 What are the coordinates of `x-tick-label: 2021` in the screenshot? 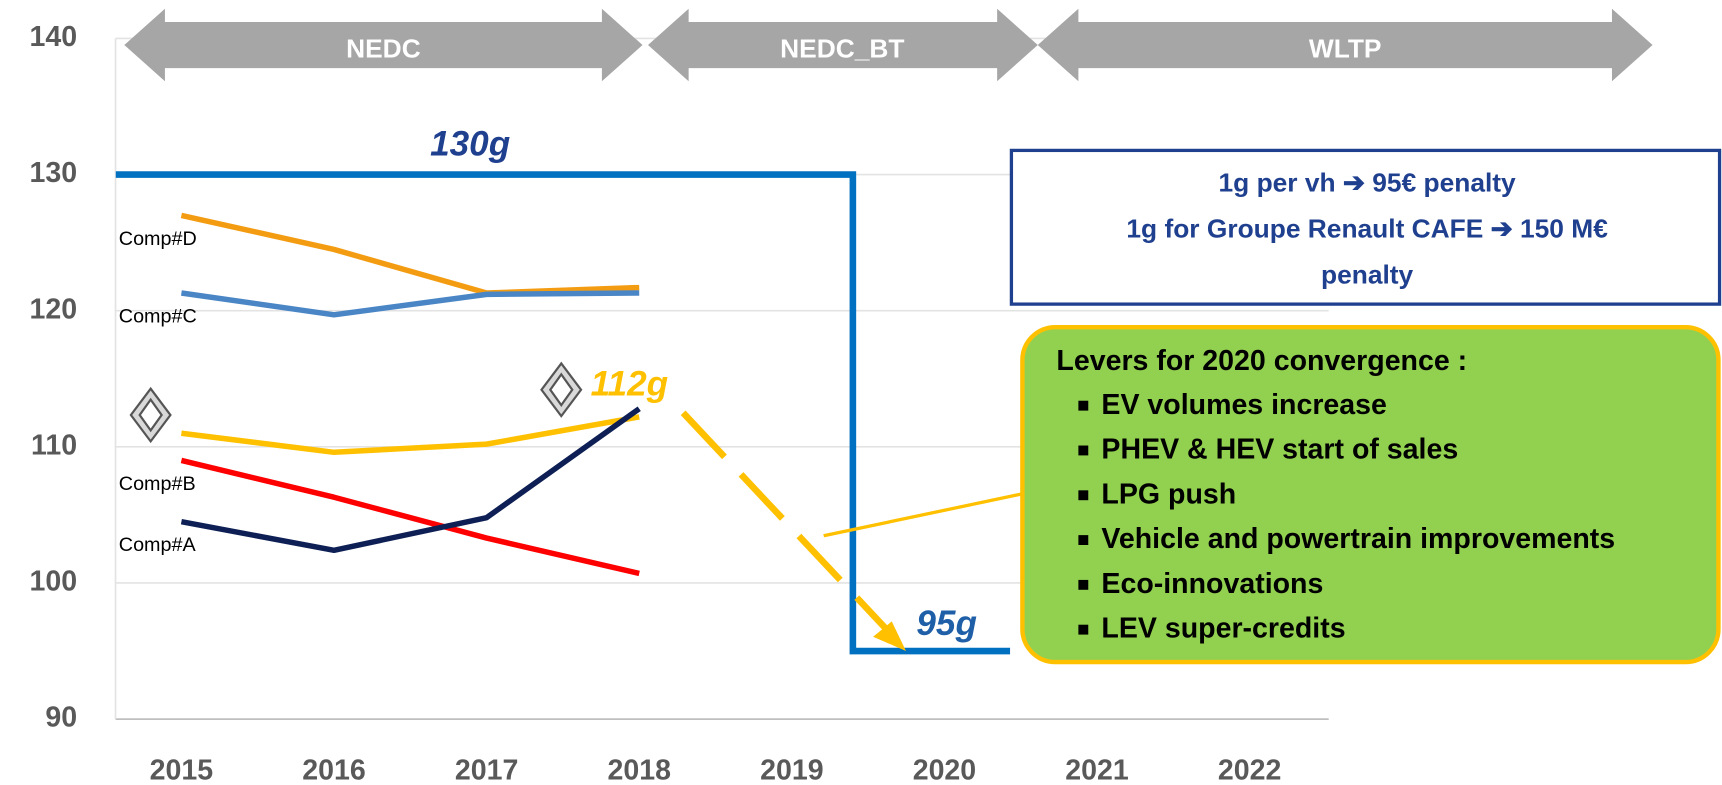 It's located at (1097, 769).